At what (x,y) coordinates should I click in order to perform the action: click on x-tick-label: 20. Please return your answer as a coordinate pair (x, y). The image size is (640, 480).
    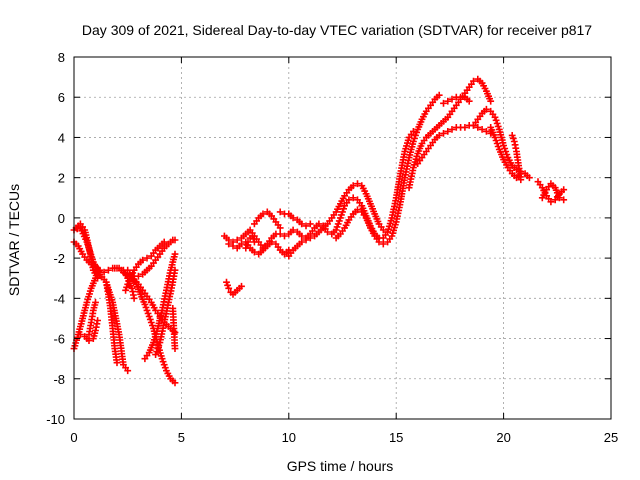
    Looking at the image, I should click on (503, 437).